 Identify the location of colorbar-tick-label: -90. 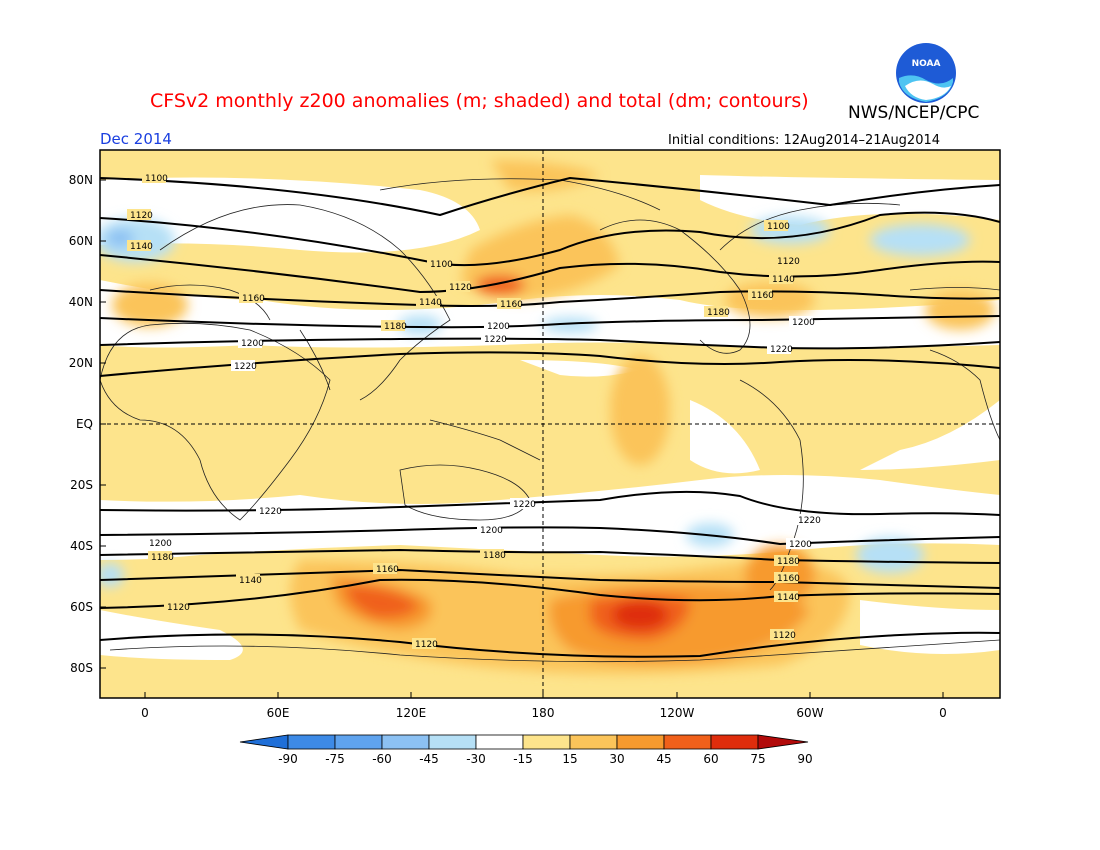
(288, 759).